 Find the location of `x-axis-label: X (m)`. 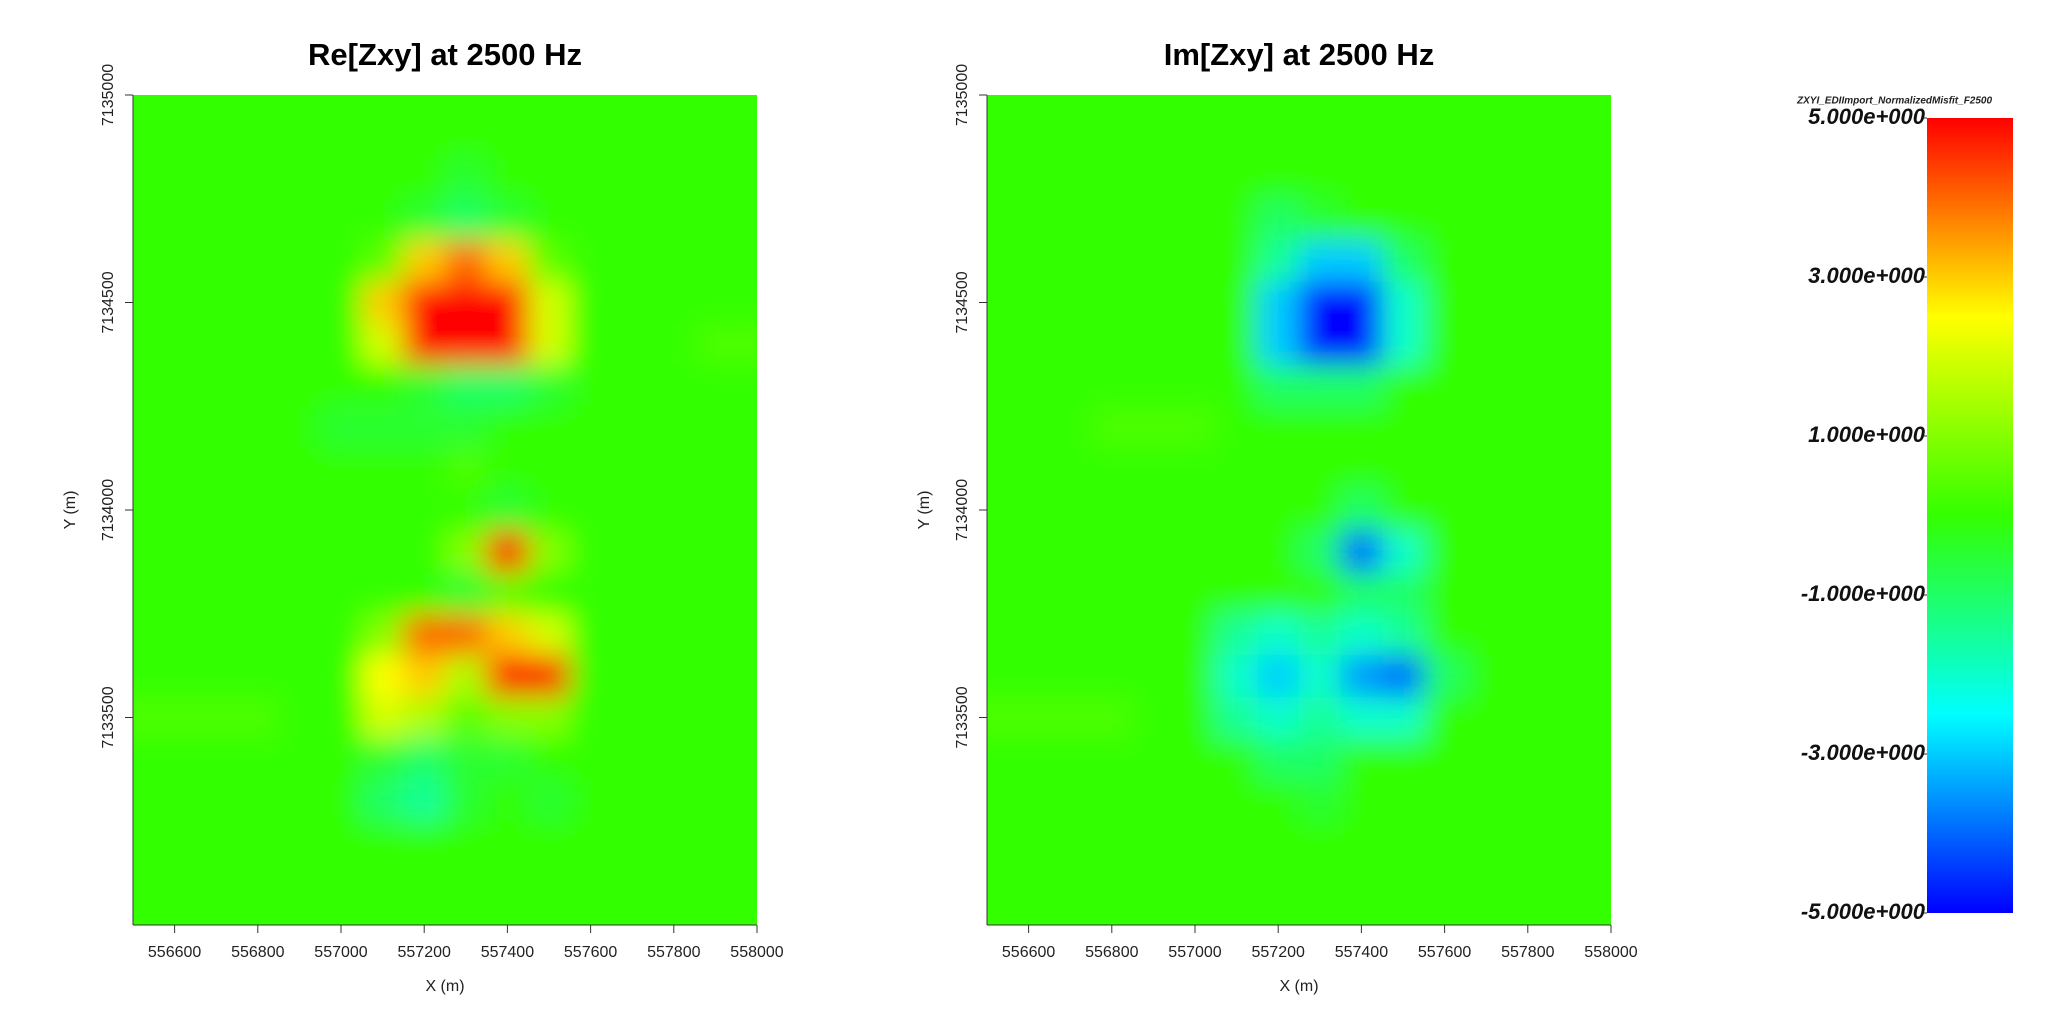

x-axis-label: X (m) is located at coordinates (1298, 986).